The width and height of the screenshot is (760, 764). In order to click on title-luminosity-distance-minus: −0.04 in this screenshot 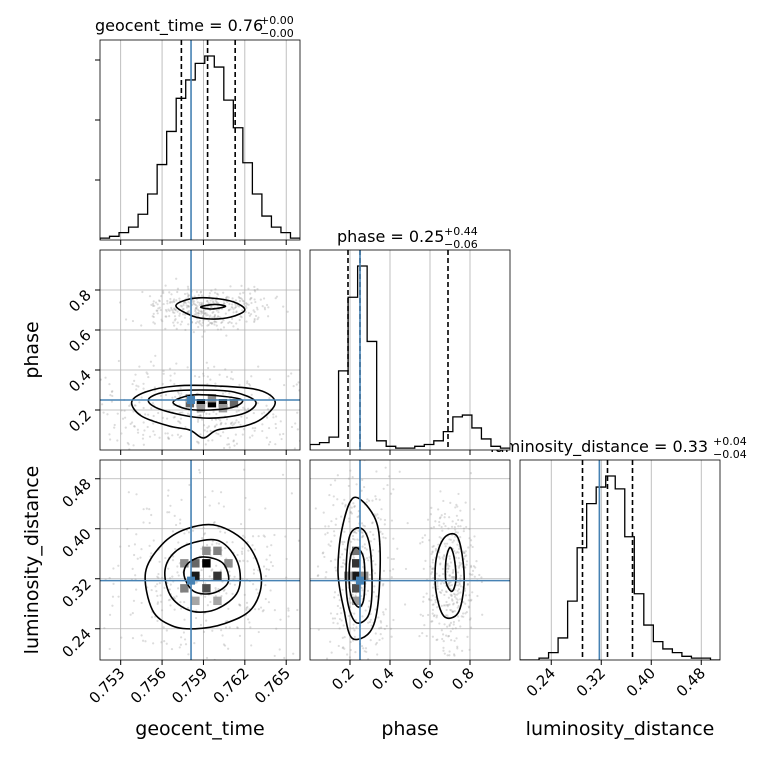, I will do `click(730, 454)`.